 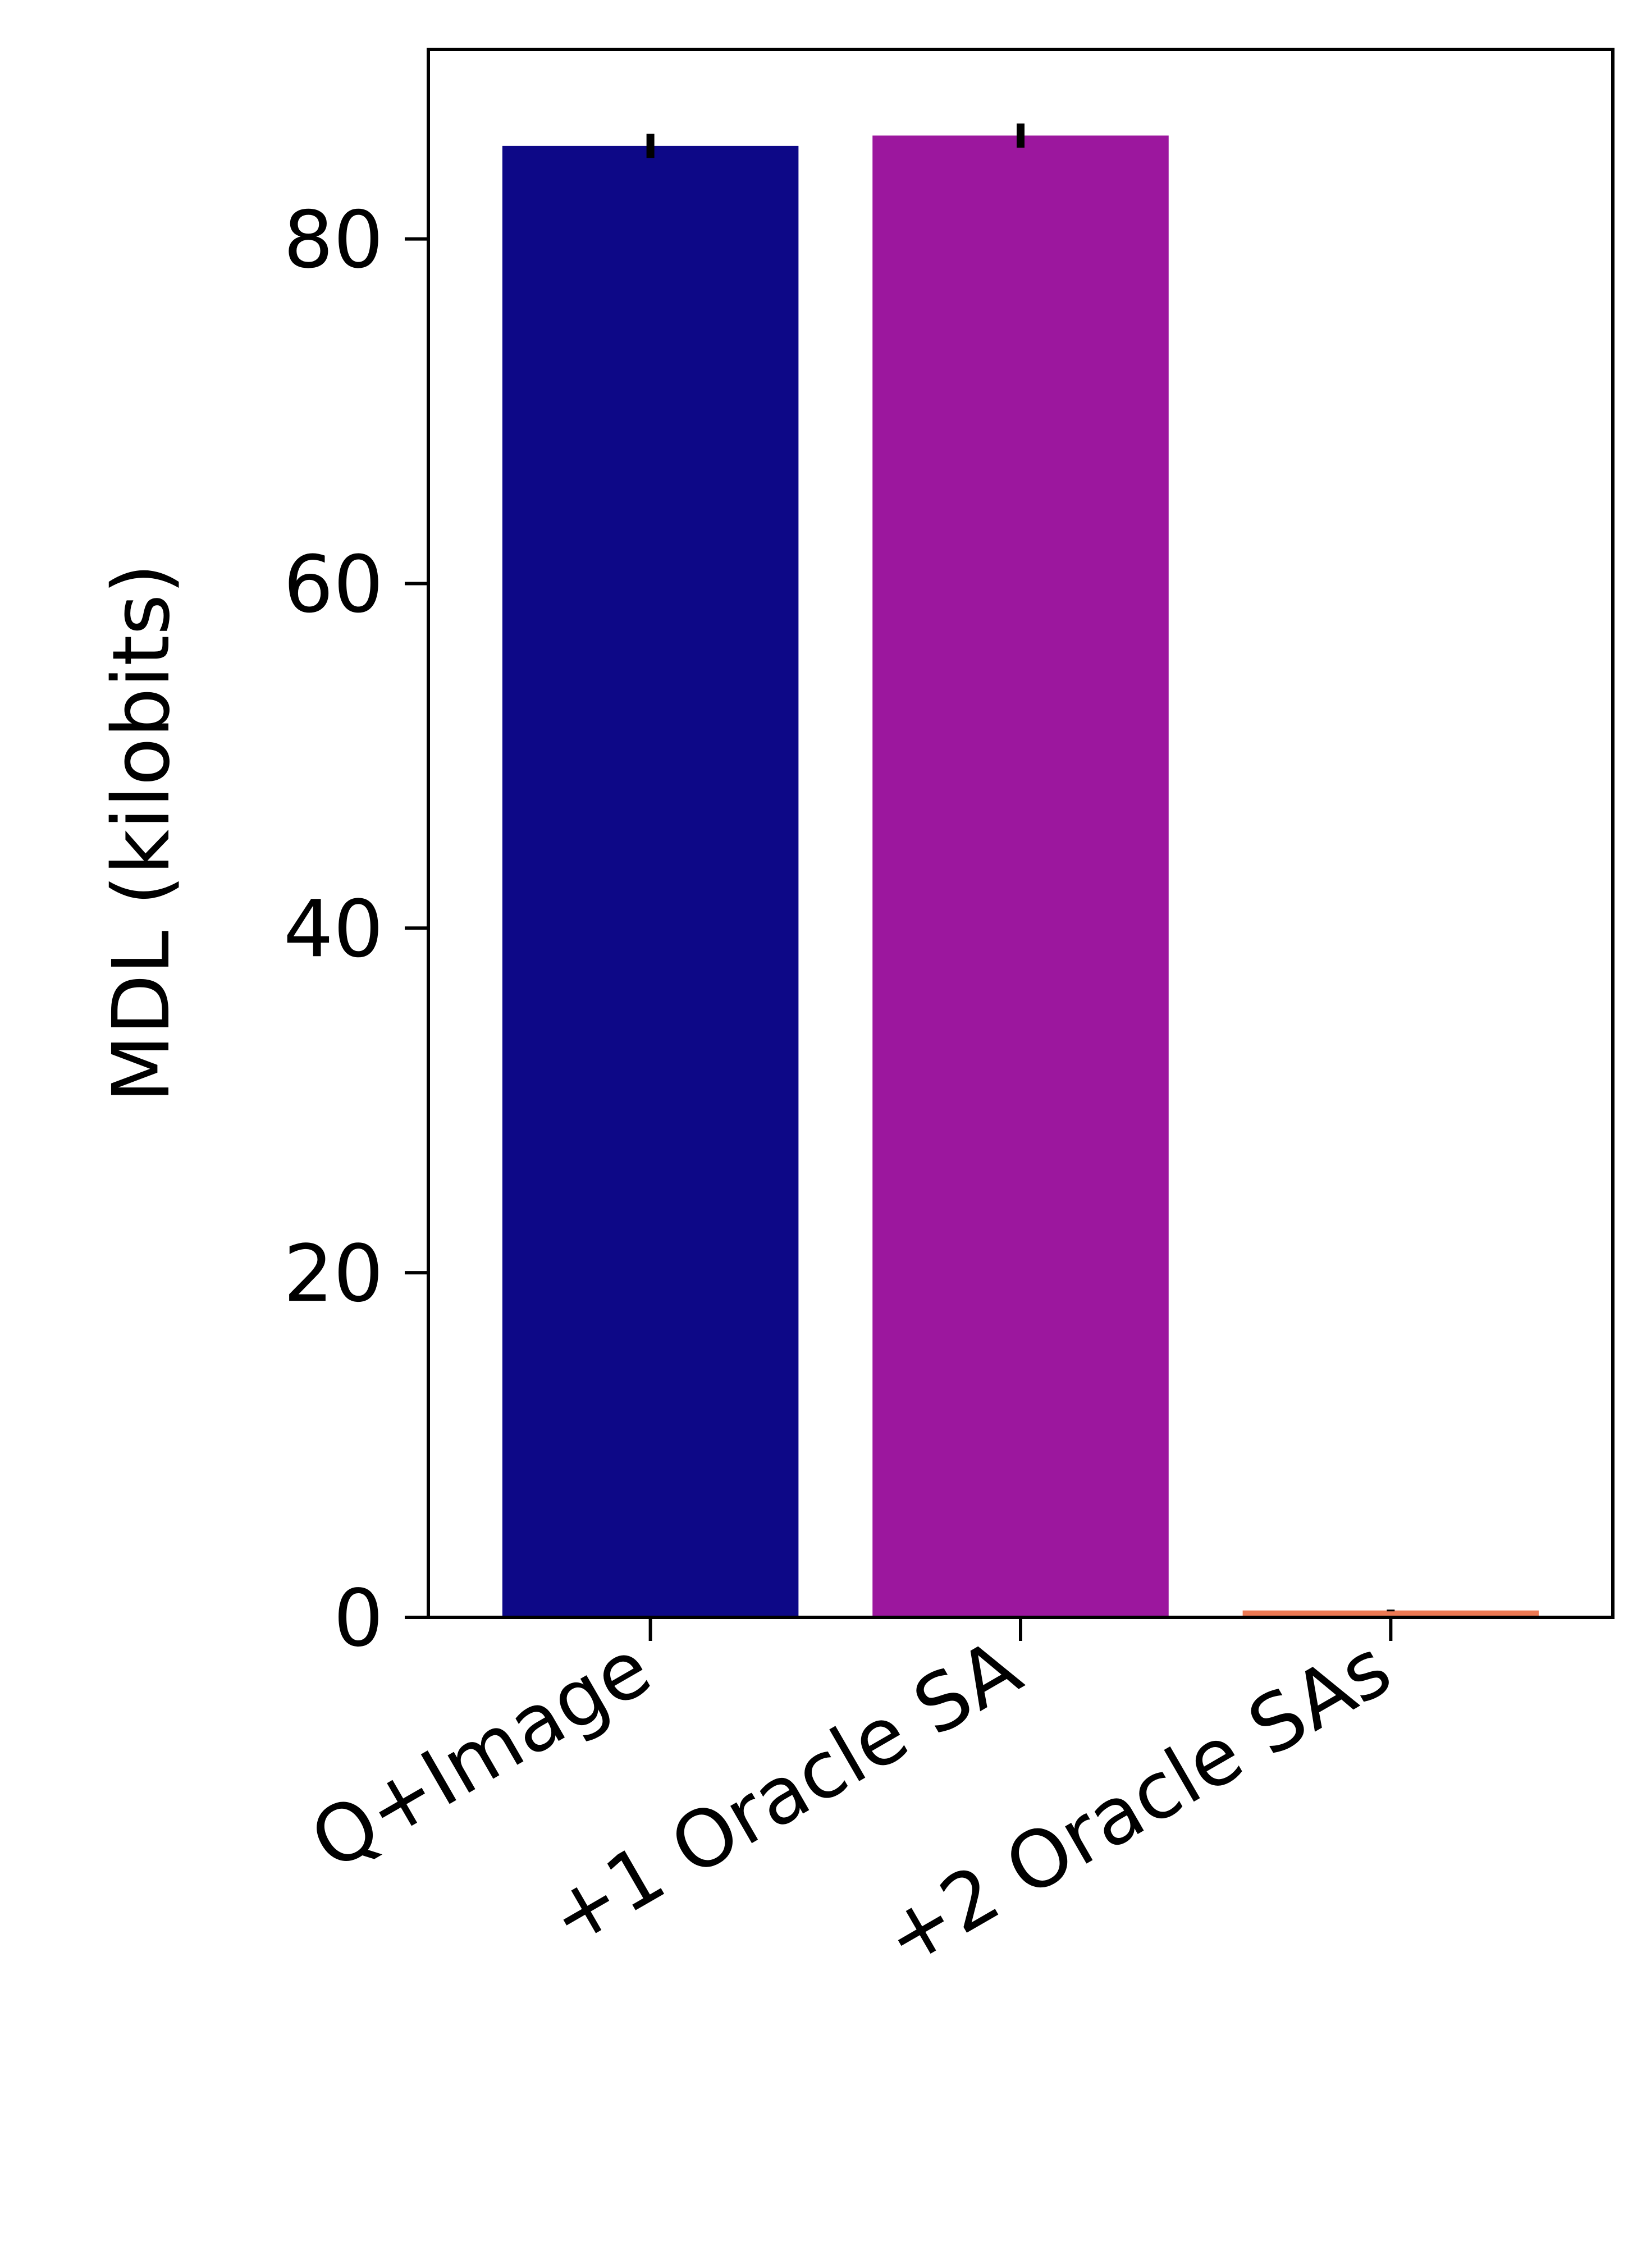 I want to click on y-tick-label: 0, so click(x=358, y=1619).